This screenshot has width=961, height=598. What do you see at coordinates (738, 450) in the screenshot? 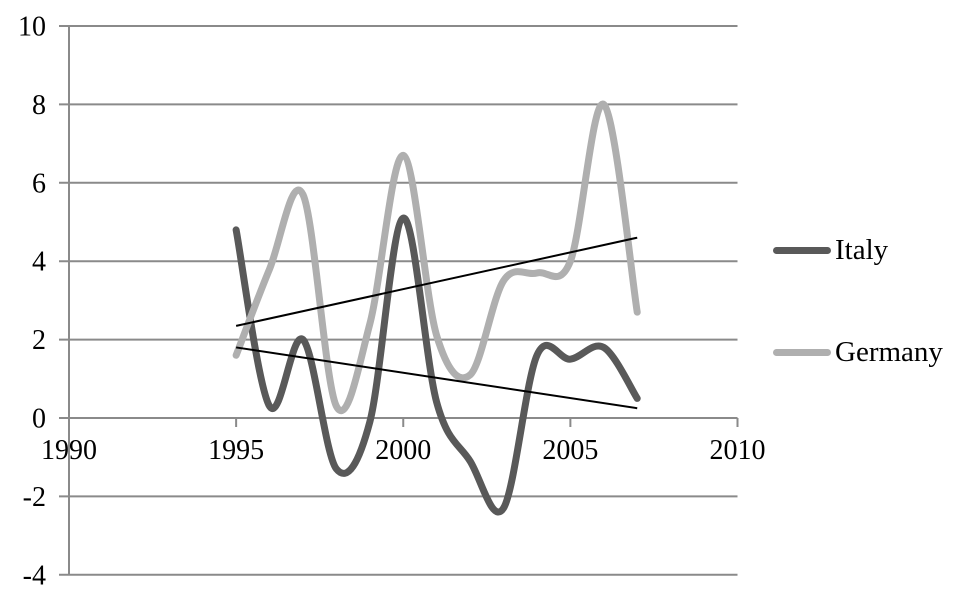
I see `x-axis-tick-label: 2010` at bounding box center [738, 450].